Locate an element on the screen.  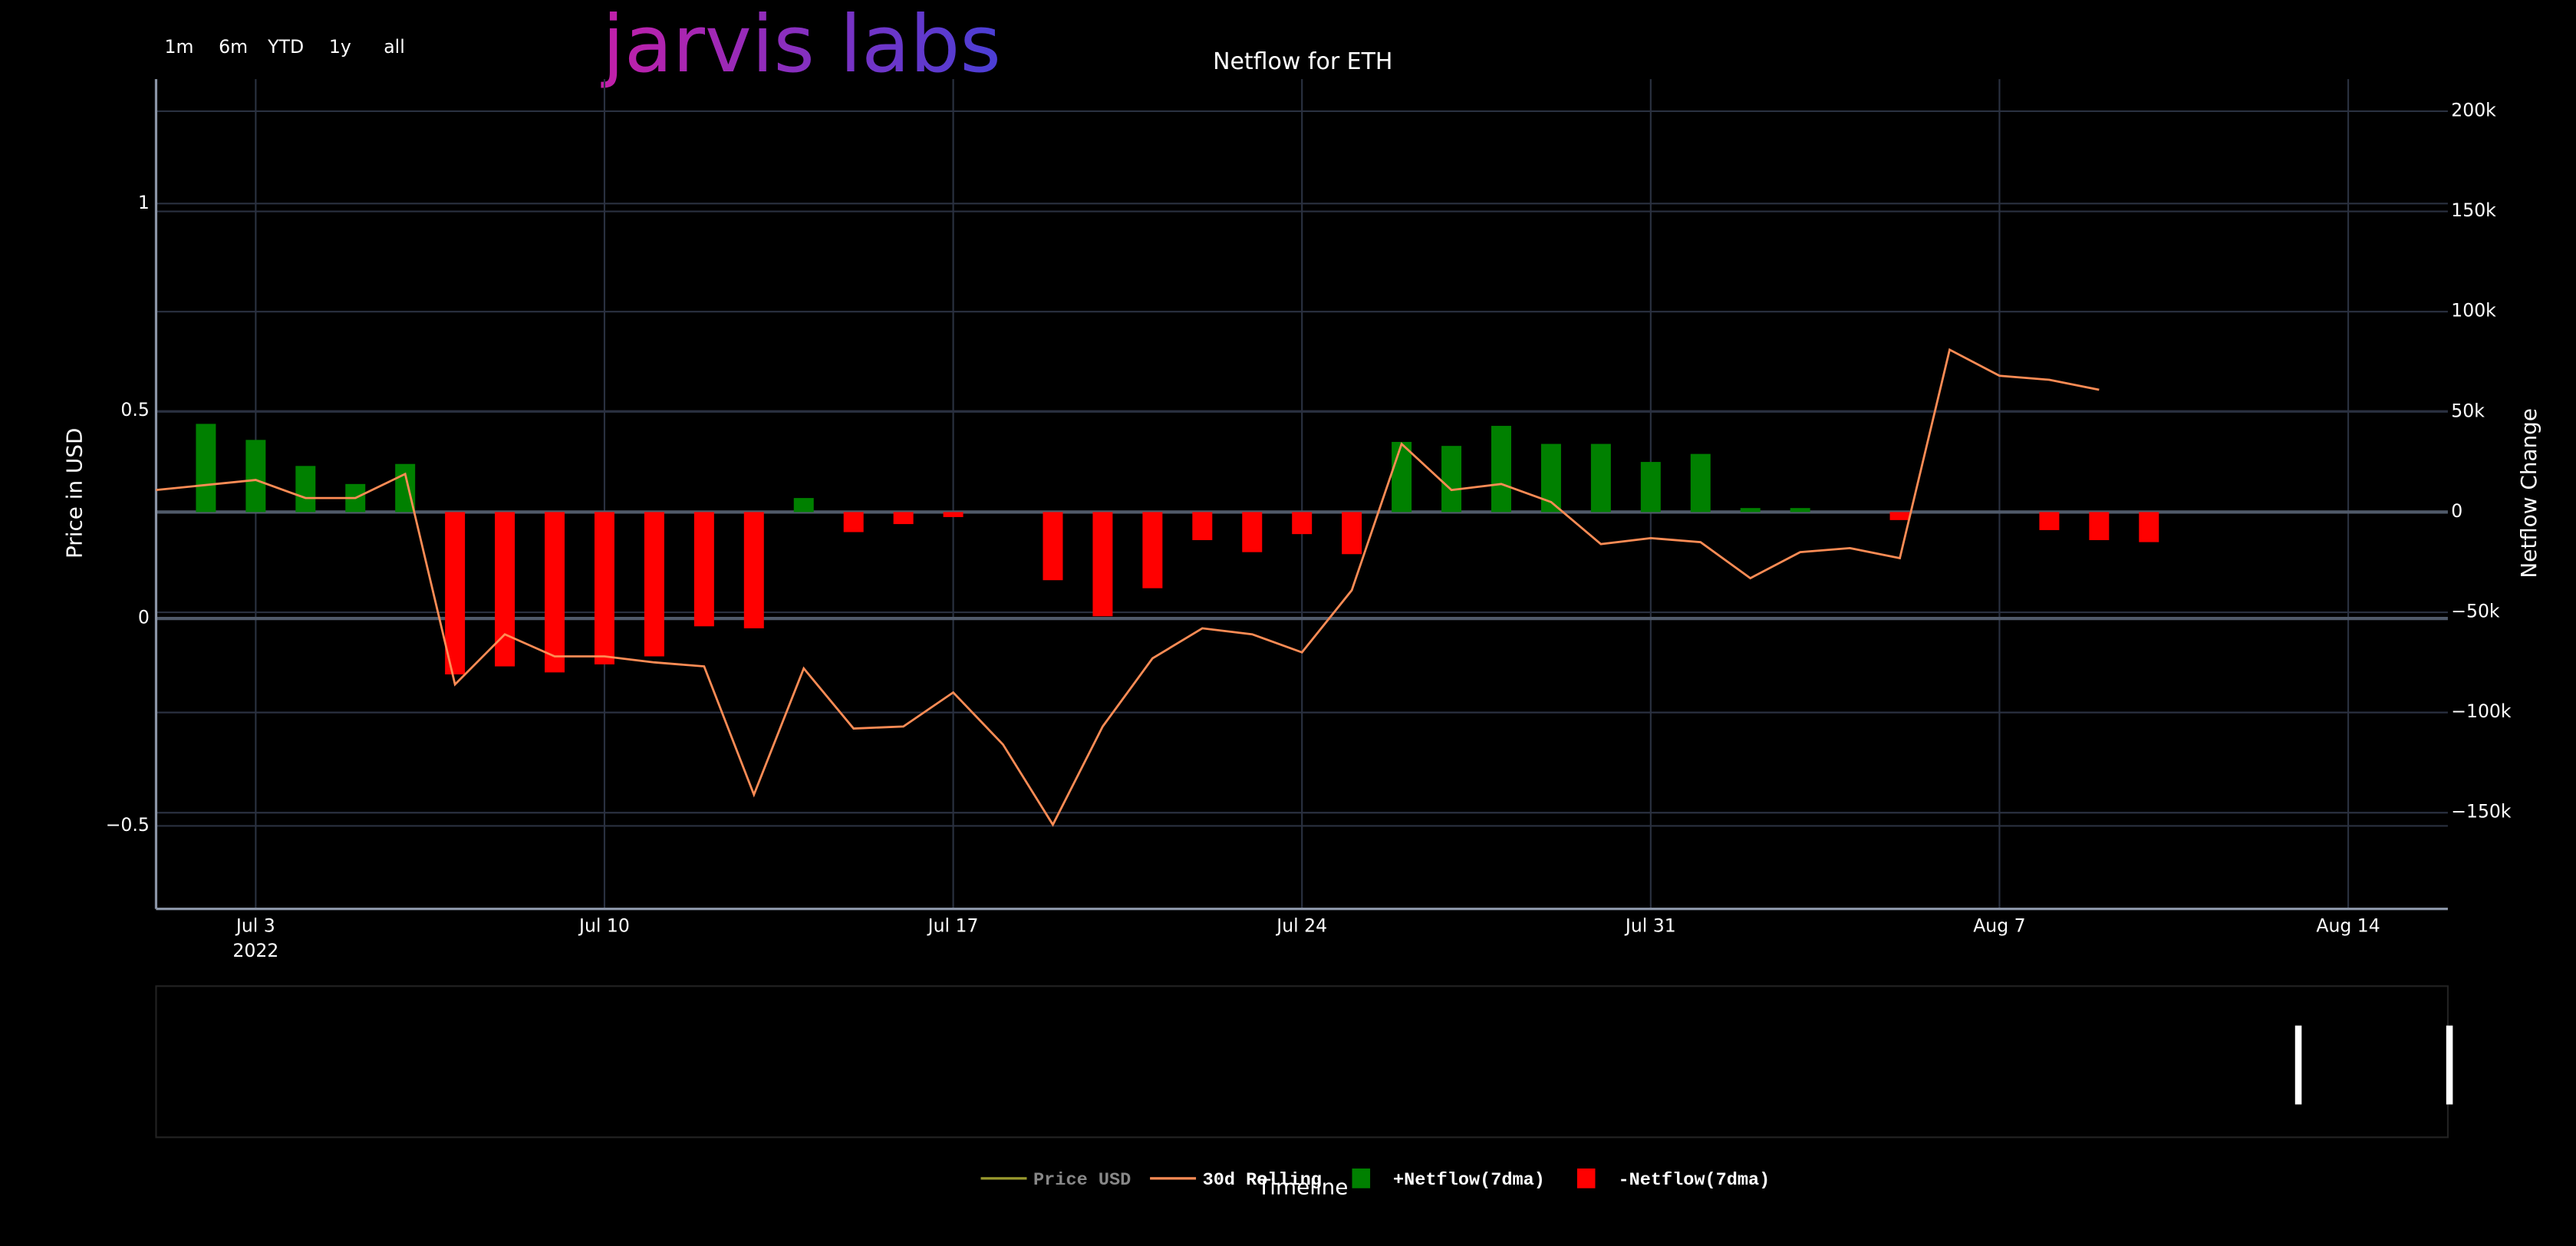
y-tick-label: 0.5 is located at coordinates (134, 410).